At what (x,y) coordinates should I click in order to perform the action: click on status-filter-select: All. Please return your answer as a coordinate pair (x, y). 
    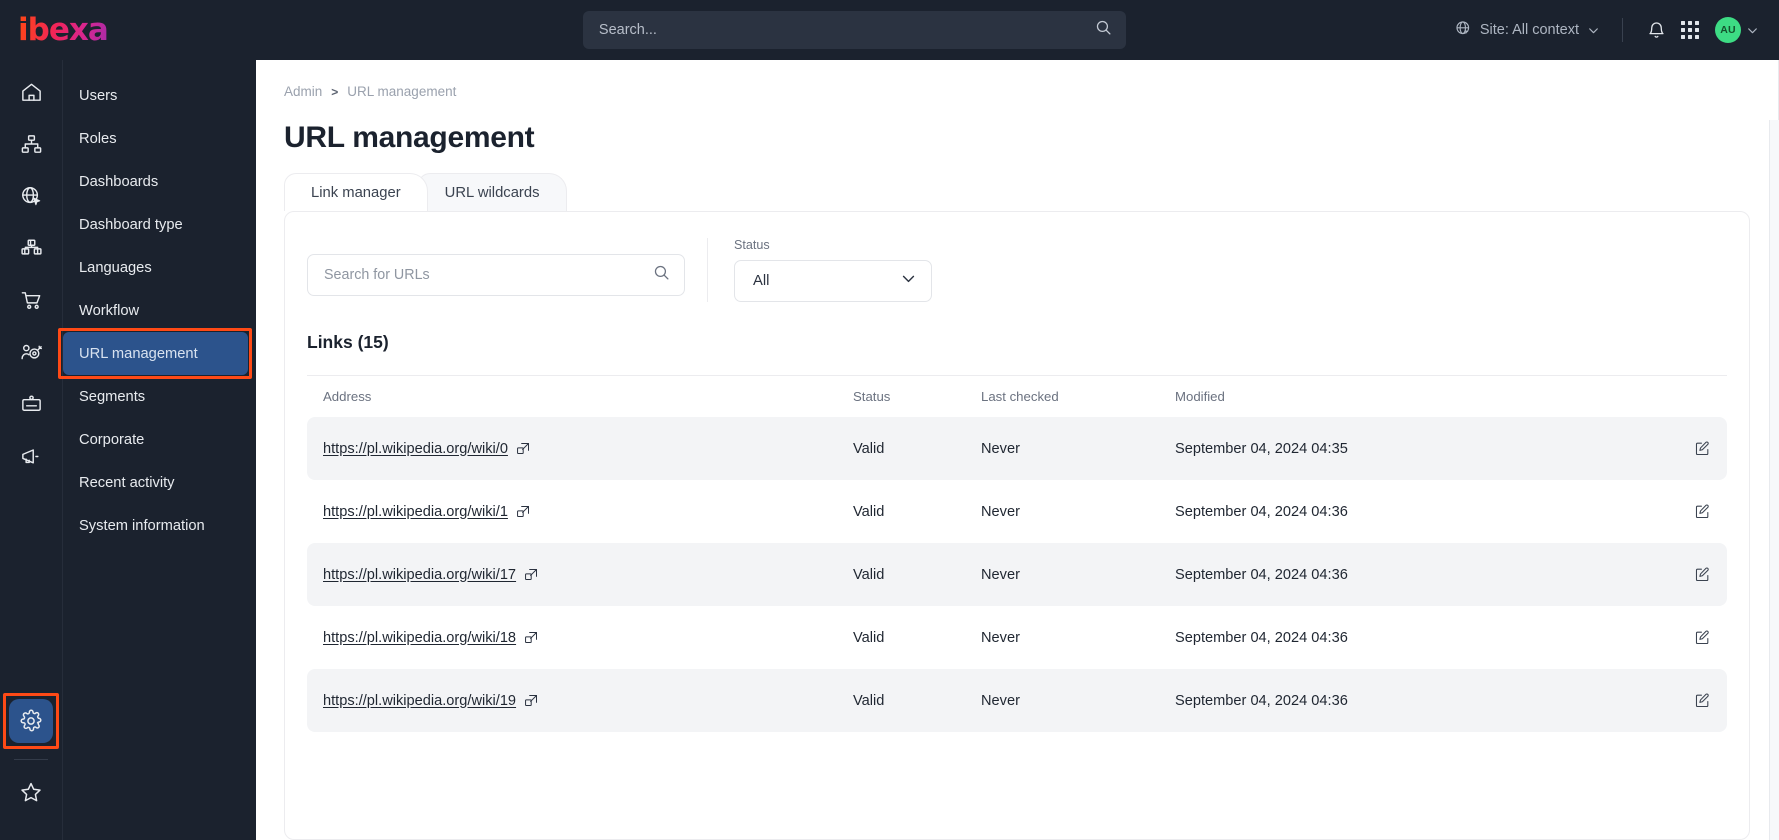
    Looking at the image, I should click on (833, 281).